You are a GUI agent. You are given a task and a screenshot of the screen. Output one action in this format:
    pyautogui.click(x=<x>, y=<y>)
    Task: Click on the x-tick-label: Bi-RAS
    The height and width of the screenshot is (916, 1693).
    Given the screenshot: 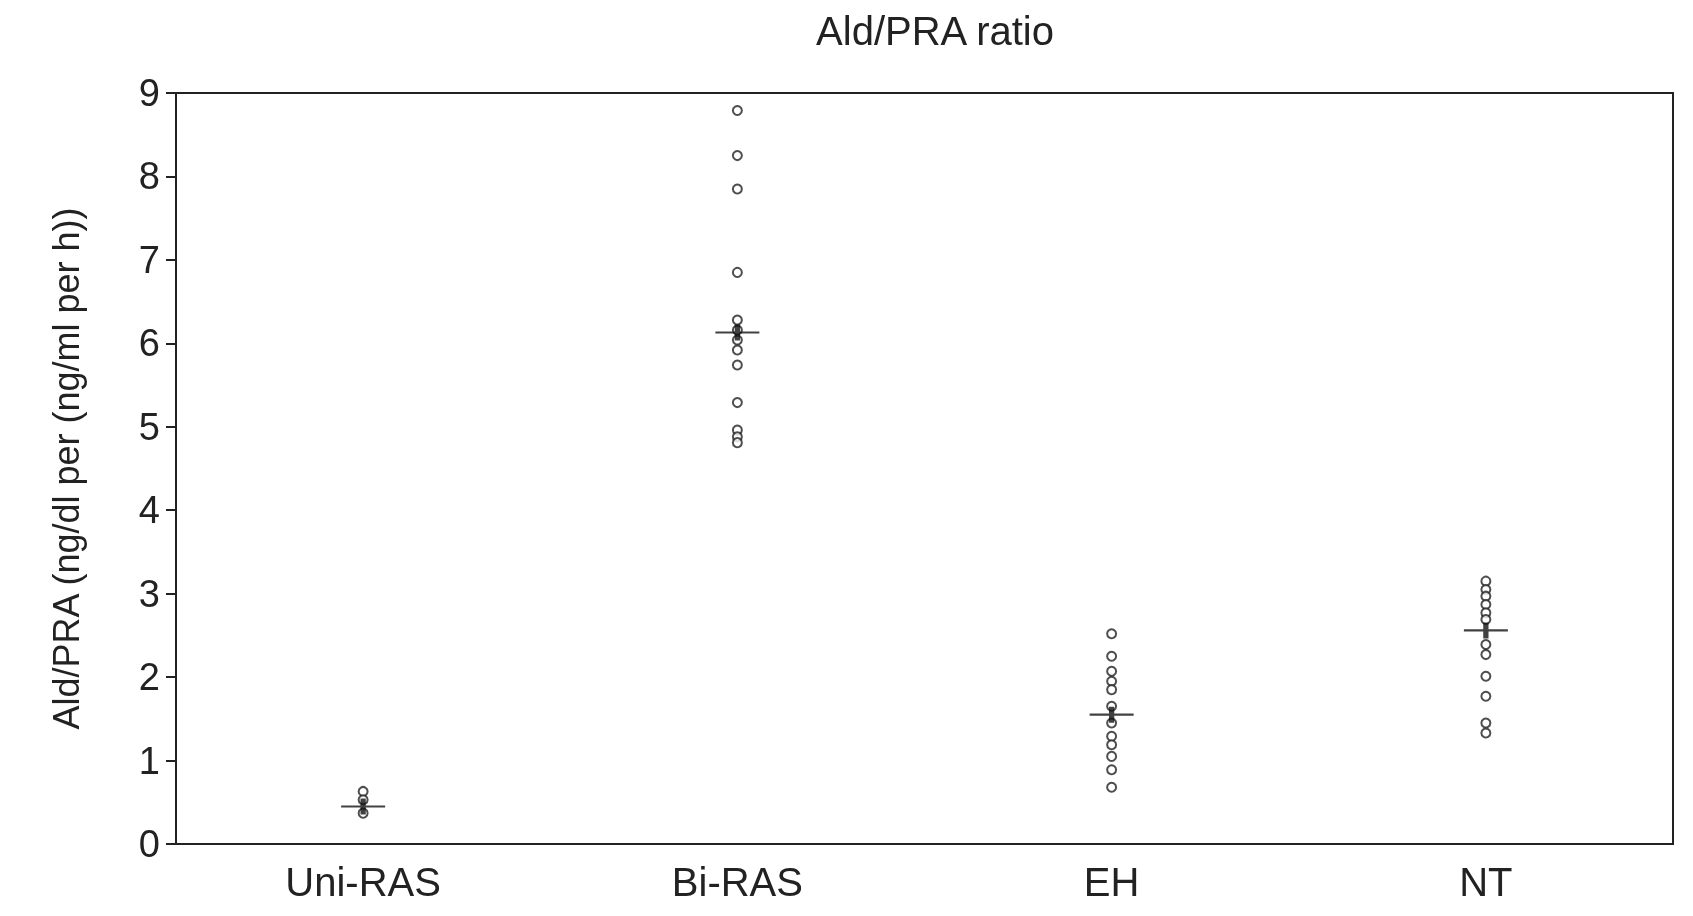 What is the action you would take?
    pyautogui.click(x=737, y=882)
    